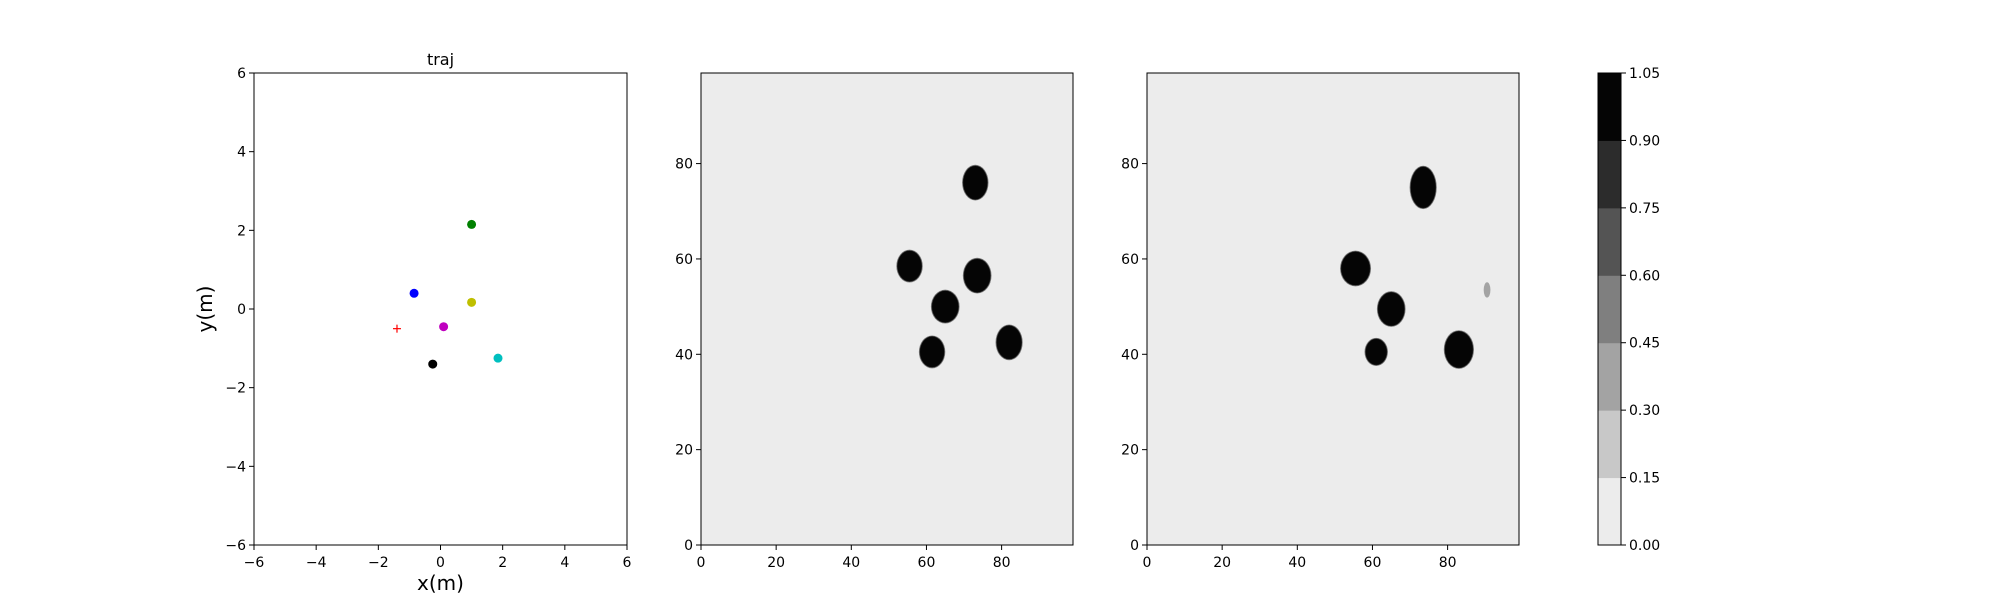  What do you see at coordinates (1628, 310) in the screenshot?
I see `colorbar-panel: 0.00 0.15 0.30 0.45 0.60 0.75 0.90 1.05` at bounding box center [1628, 310].